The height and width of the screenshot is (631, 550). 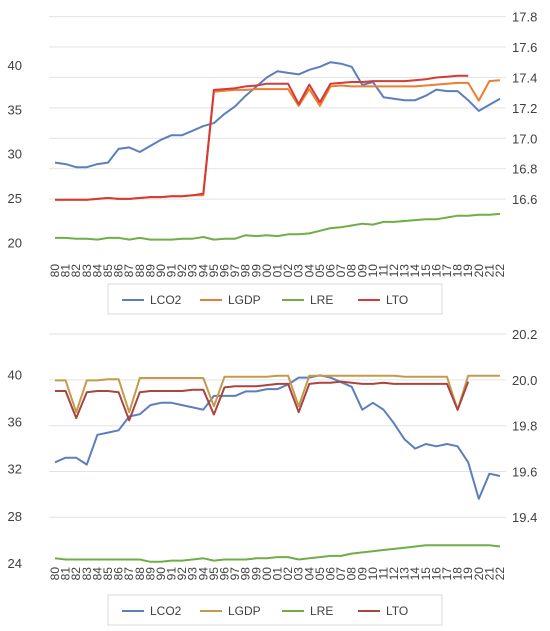 I want to click on right-tick-label: 17.4, so click(x=524, y=77).